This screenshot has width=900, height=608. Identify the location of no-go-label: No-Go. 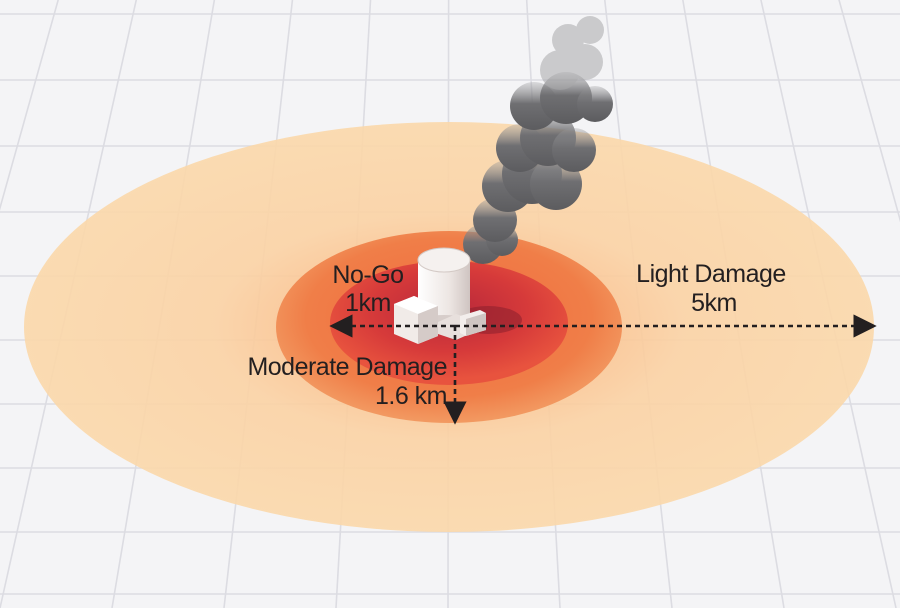
(367, 275).